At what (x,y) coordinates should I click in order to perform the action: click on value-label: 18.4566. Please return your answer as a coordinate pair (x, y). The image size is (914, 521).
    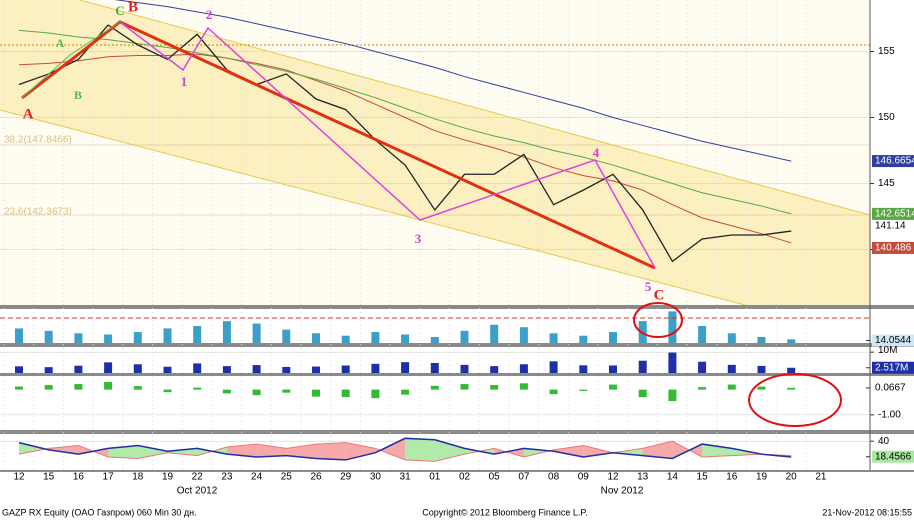
    Looking at the image, I should click on (893, 456).